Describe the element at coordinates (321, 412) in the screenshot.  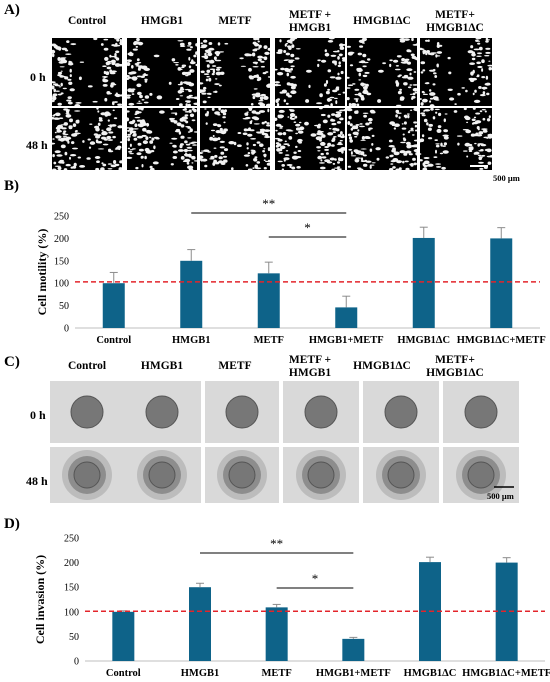
I see `spheroid-image` at that location.